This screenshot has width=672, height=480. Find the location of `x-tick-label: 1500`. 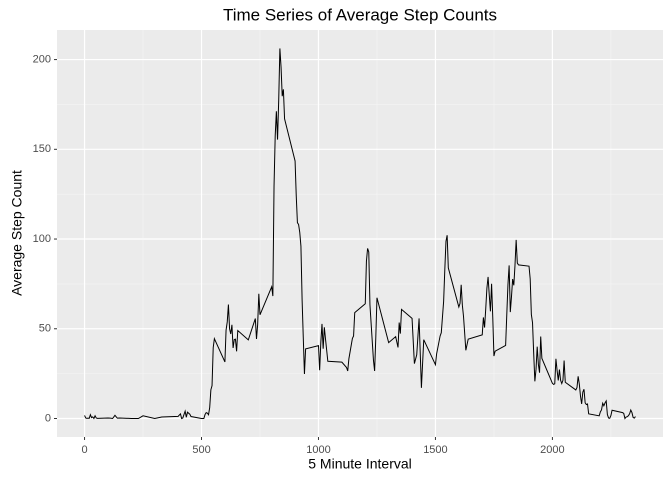

x-tick-label: 1500 is located at coordinates (435, 450).